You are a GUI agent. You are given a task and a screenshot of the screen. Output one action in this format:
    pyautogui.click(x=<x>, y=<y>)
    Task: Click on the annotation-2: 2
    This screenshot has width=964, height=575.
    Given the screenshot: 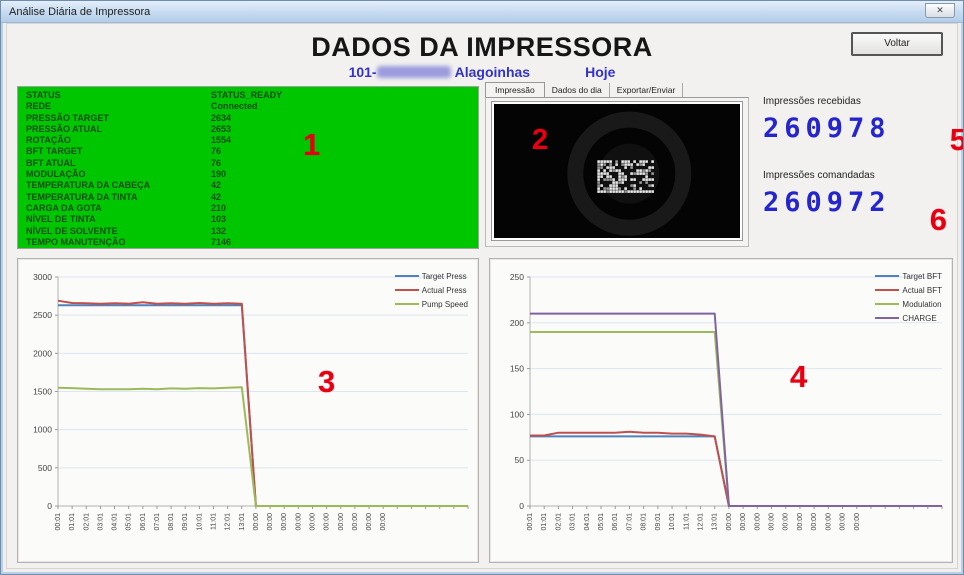 What is the action you would take?
    pyautogui.click(x=540, y=140)
    